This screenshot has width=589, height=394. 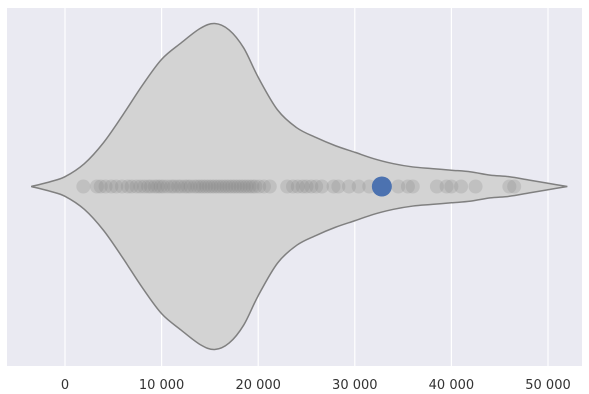 What do you see at coordinates (452, 385) in the screenshot?
I see `x-tick-label: 40 000` at bounding box center [452, 385].